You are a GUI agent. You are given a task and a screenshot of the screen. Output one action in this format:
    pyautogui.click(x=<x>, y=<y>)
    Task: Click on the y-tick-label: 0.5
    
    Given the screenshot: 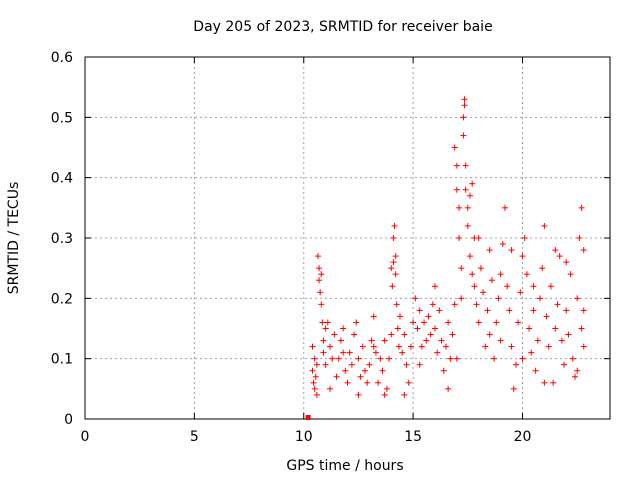 What is the action you would take?
    pyautogui.click(x=62, y=118)
    